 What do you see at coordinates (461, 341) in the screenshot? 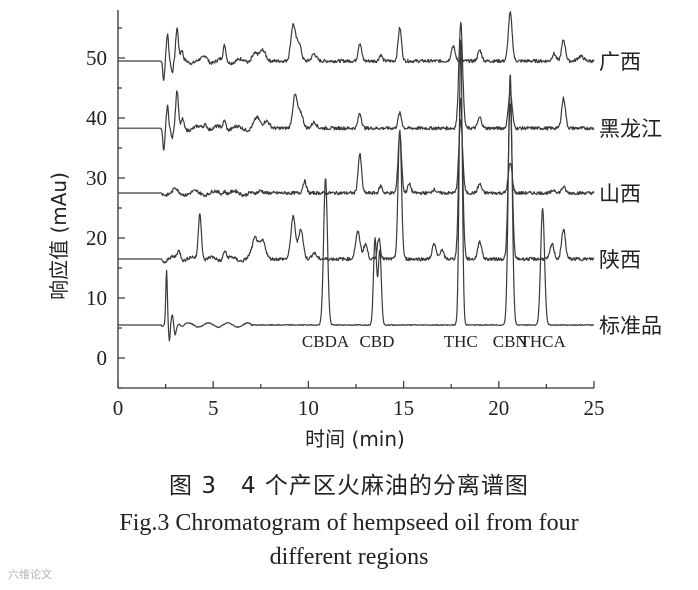
I see `peak-label: THC` at bounding box center [461, 341].